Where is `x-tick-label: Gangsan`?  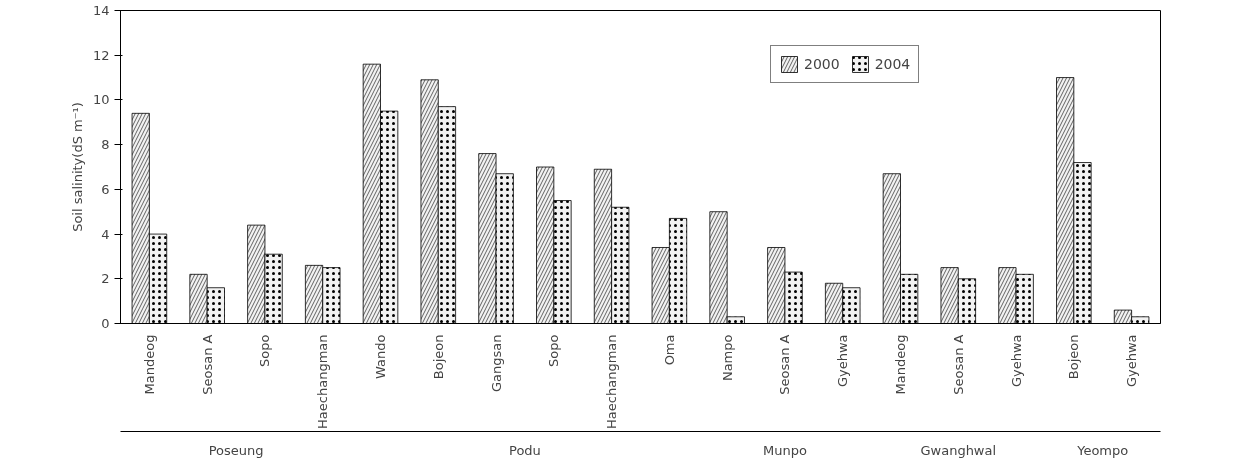
x-tick-label: Gangsan is located at coordinates (496, 363).